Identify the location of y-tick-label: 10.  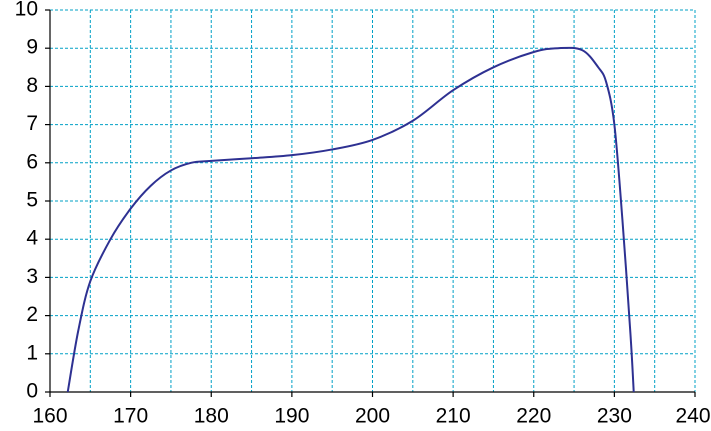
(26, 10).